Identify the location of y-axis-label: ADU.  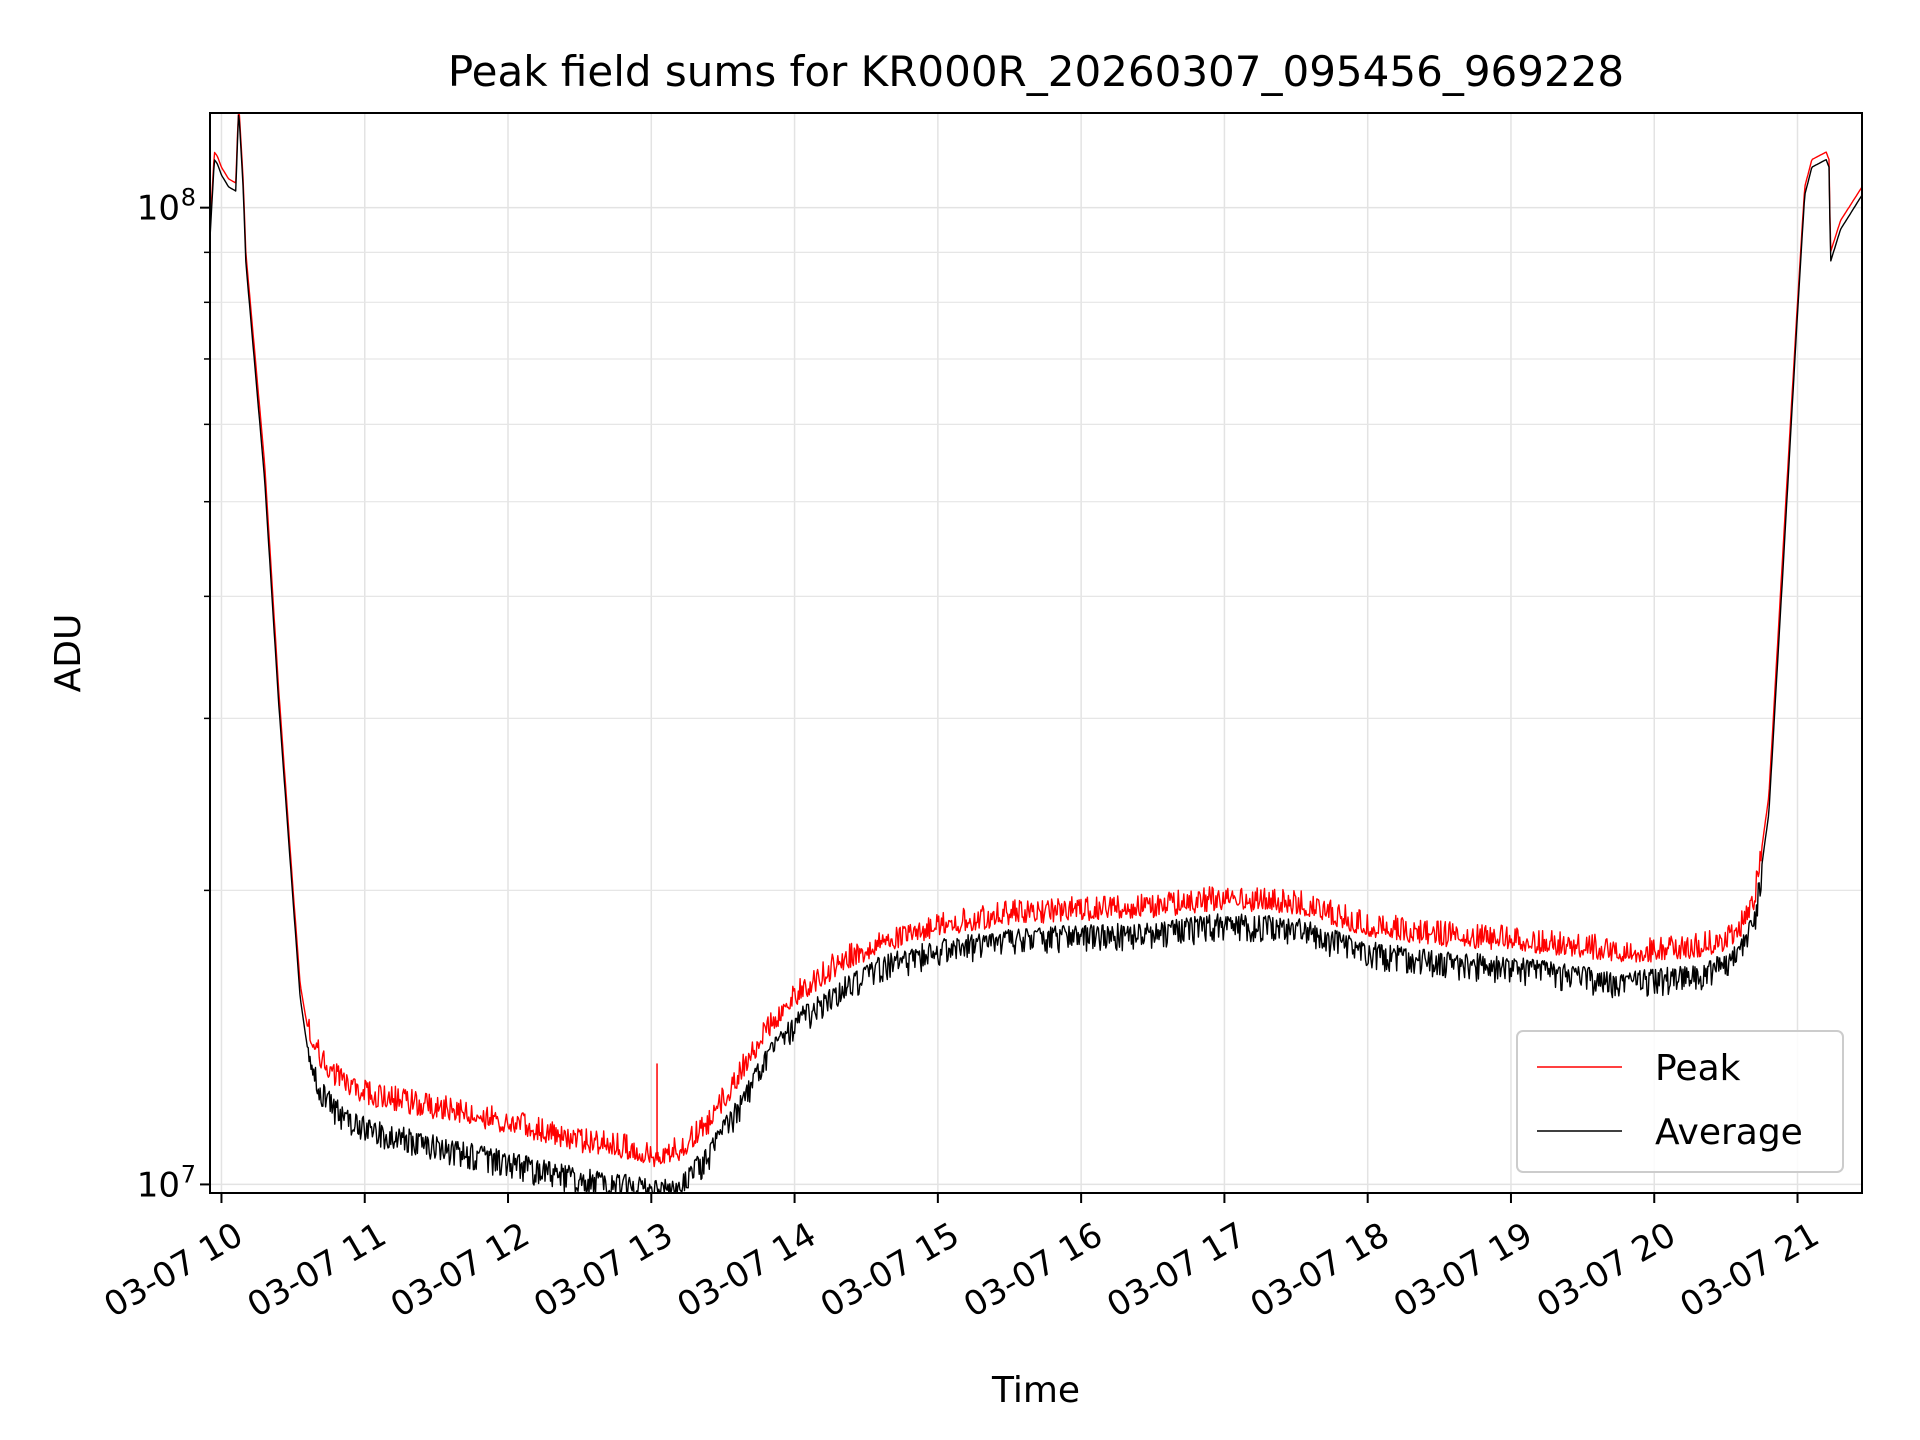
(68, 653).